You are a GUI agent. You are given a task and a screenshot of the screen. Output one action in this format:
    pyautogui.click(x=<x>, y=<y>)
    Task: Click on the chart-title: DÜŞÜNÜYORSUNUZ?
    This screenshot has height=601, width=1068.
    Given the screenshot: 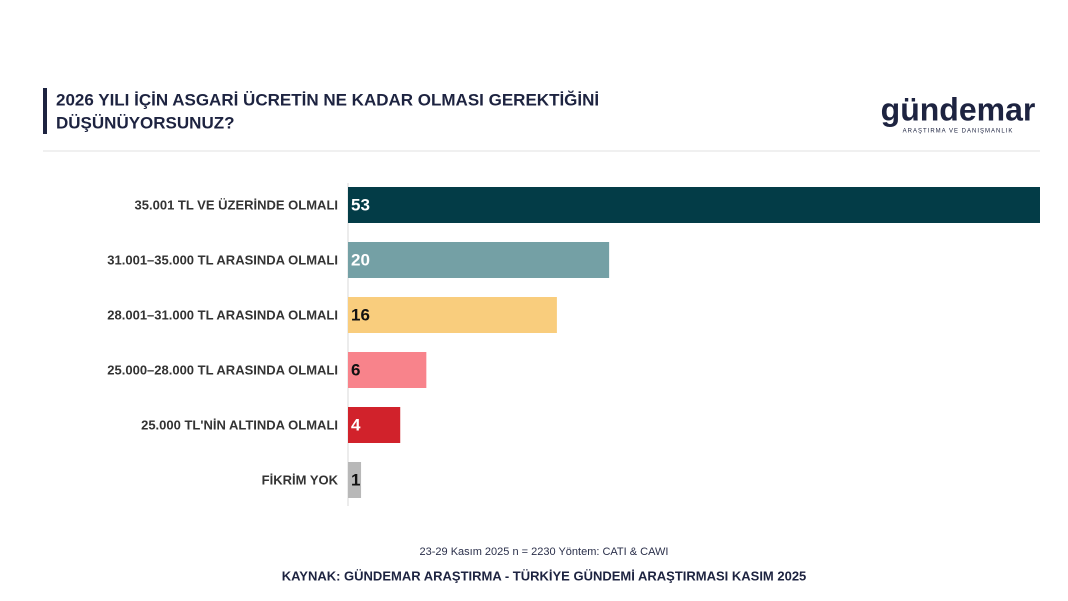 What is the action you would take?
    pyautogui.click(x=145, y=122)
    